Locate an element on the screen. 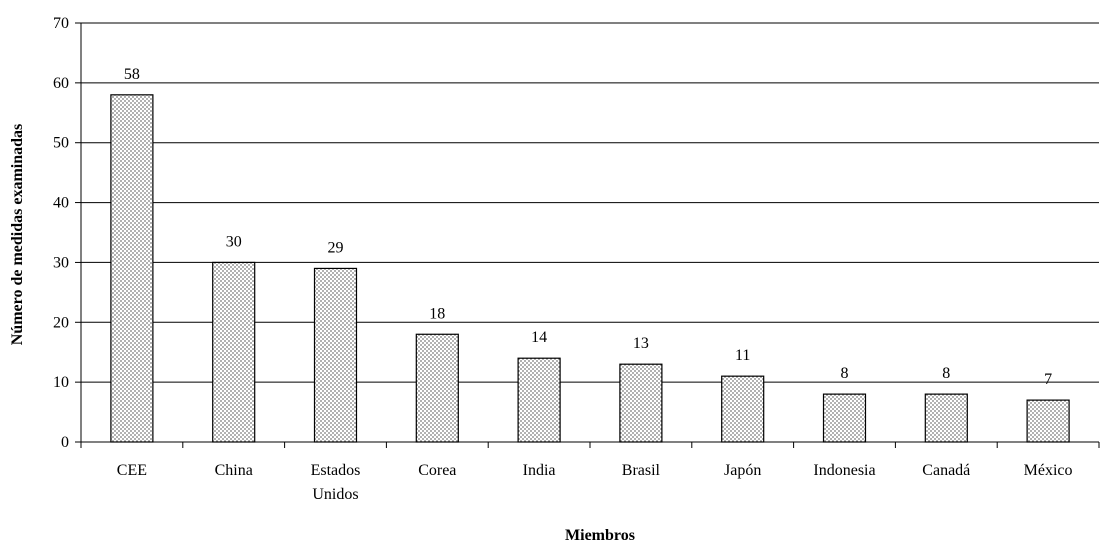  y-tick-label: 50 is located at coordinates (61, 143).